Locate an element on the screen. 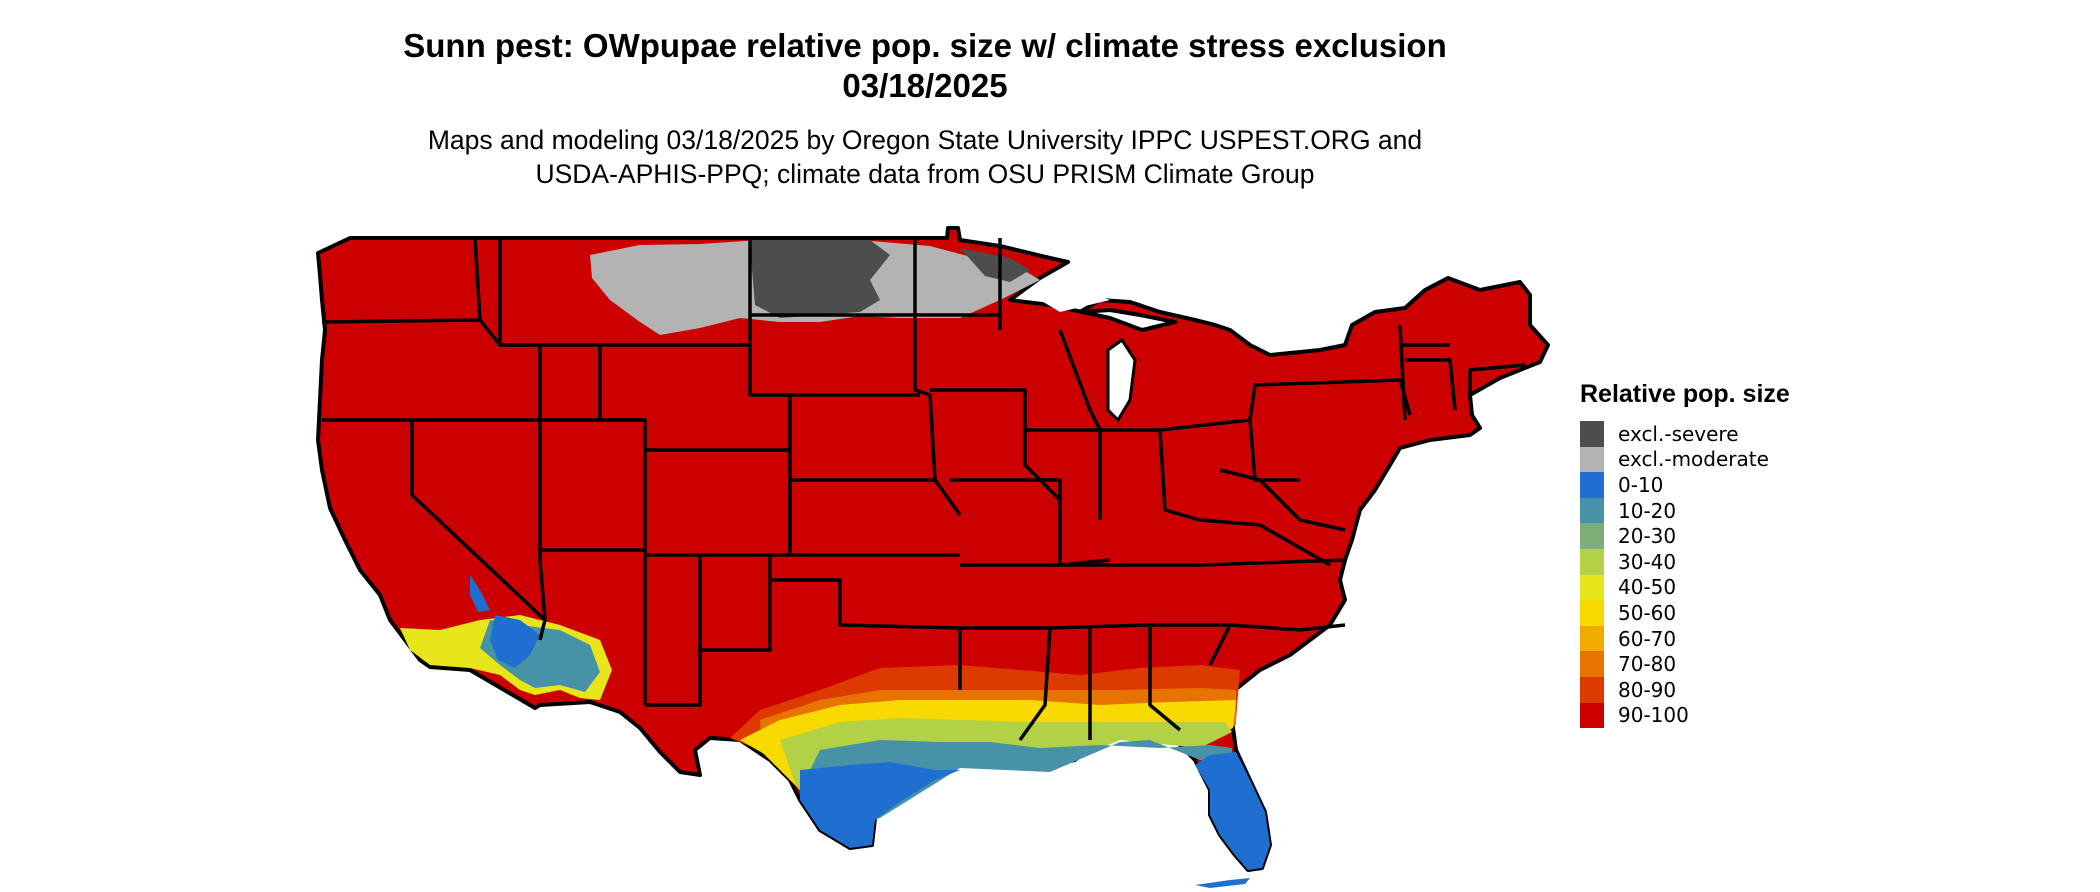 Image resolution: width=2100 pixels, height=892 pixels. legend-item: 0-10 is located at coordinates (1685, 485).